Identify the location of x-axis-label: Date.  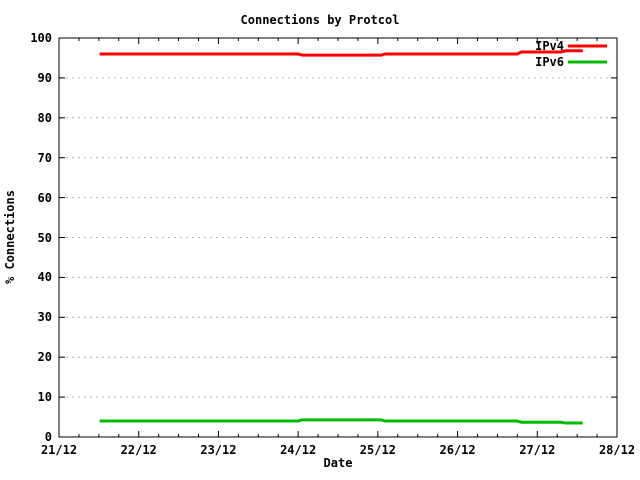
(338, 463).